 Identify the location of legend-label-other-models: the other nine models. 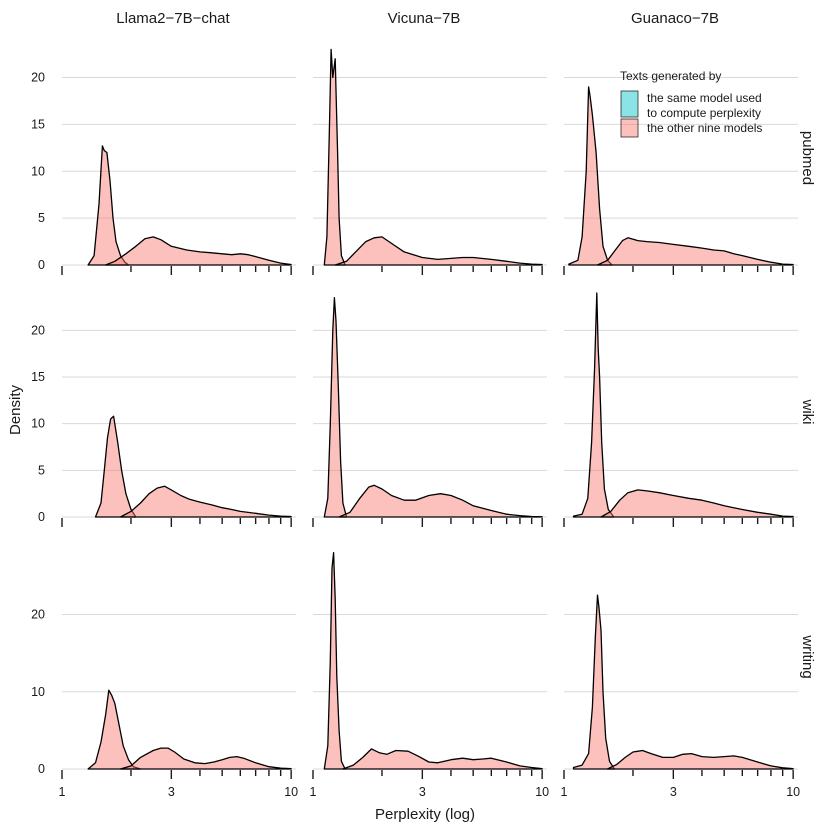
(704, 128).